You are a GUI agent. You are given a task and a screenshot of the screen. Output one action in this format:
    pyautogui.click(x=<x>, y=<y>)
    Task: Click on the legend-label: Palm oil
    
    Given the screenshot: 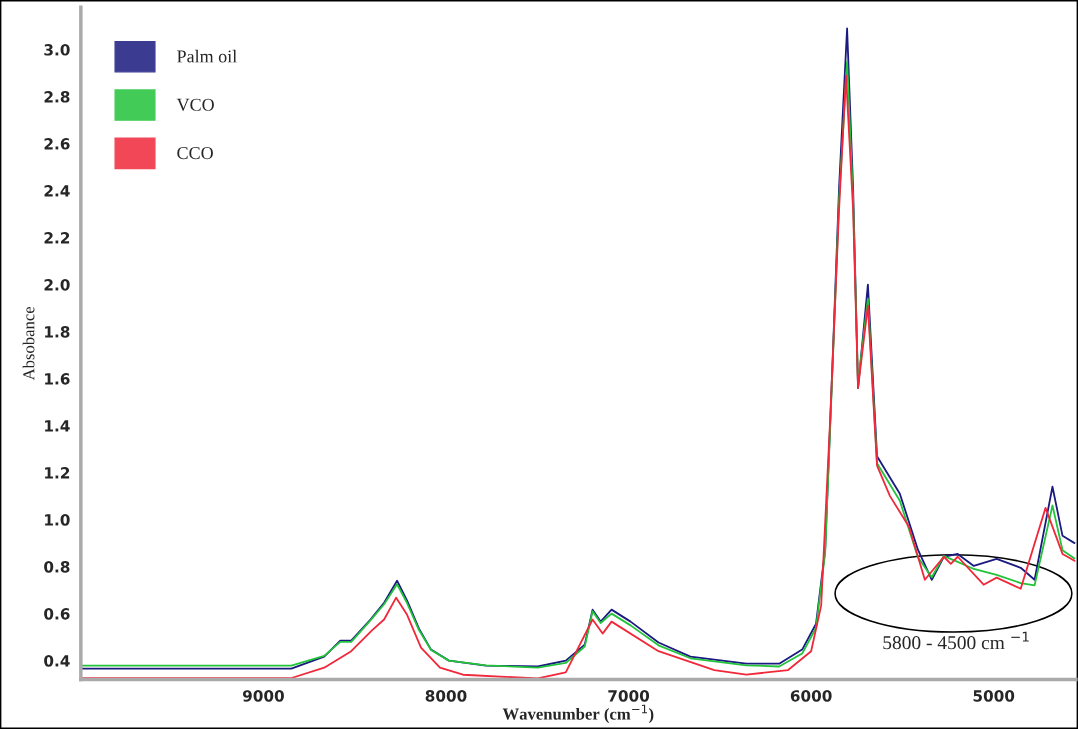 What is the action you would take?
    pyautogui.click(x=207, y=56)
    